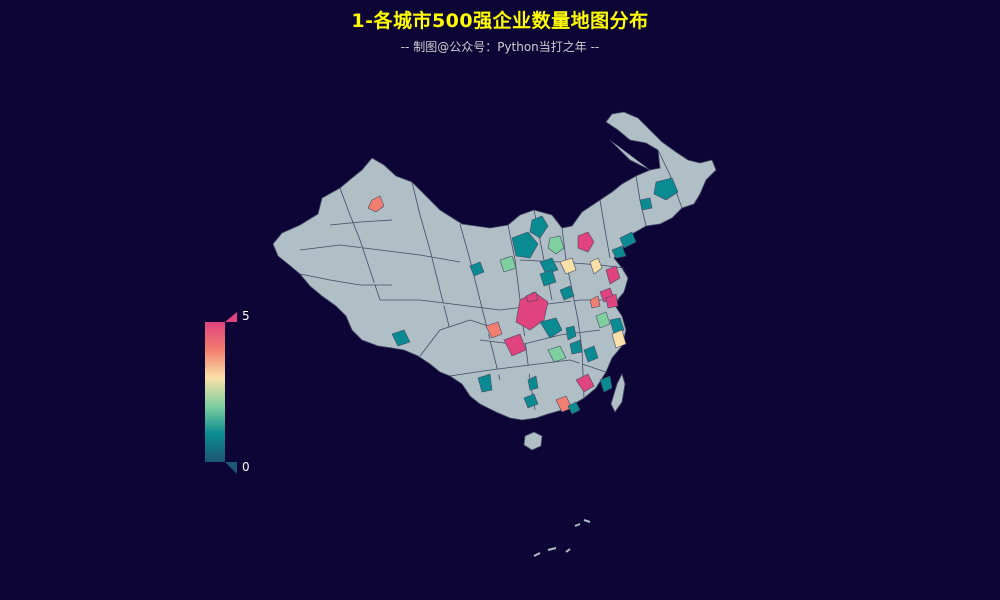 The height and width of the screenshot is (600, 1000). Describe the element at coordinates (246, 467) in the screenshot. I see `visual-map-min-label: 0` at that location.